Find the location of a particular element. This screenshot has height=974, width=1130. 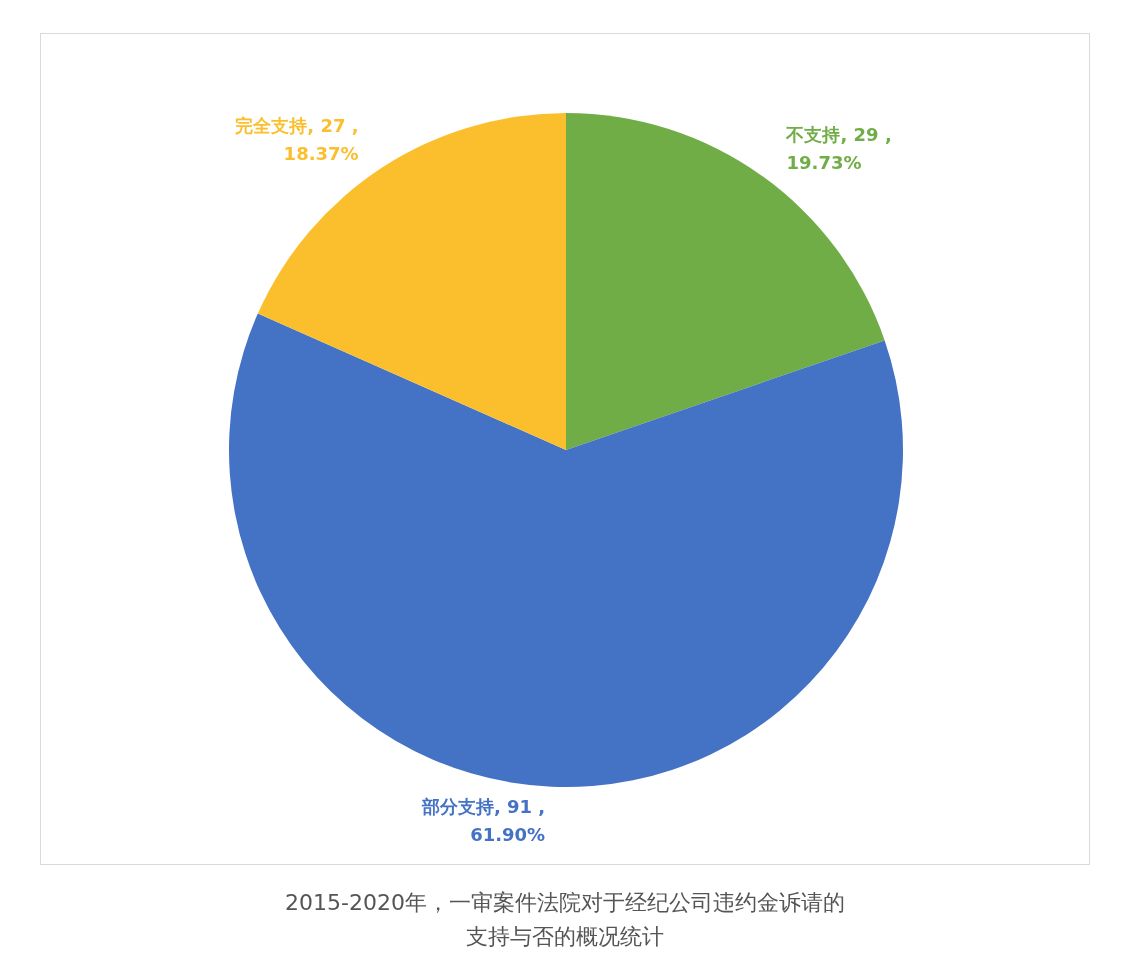

slice-label: 完全支持, 27 , 18.37% is located at coordinates (297, 139).